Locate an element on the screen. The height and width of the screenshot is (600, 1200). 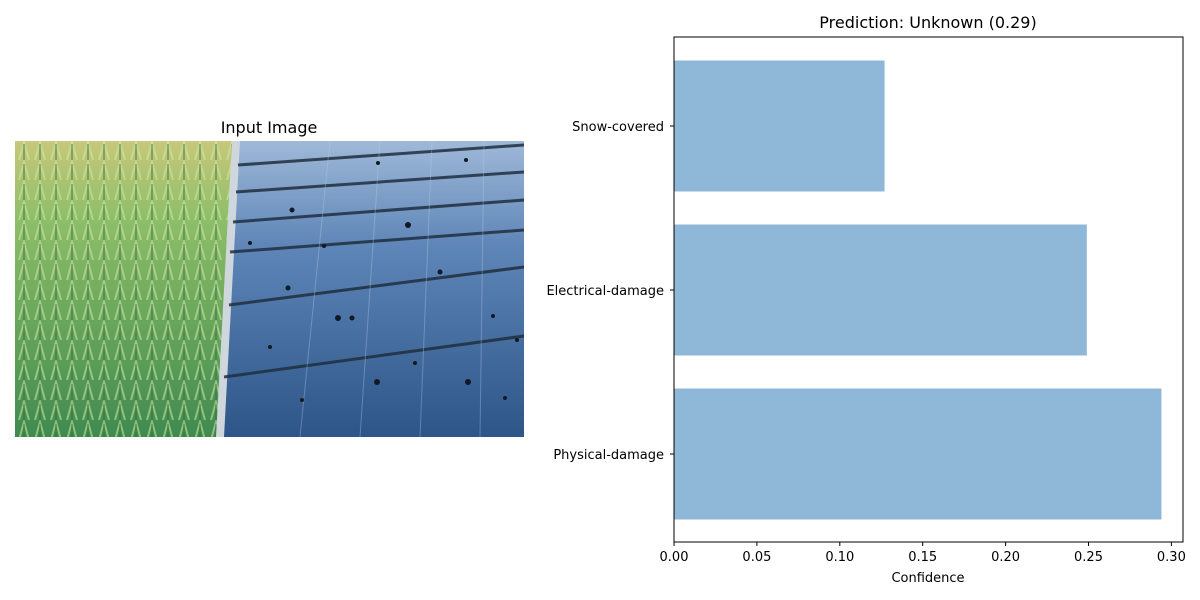
x-tick-label: 0.25 is located at coordinates (1088, 557).